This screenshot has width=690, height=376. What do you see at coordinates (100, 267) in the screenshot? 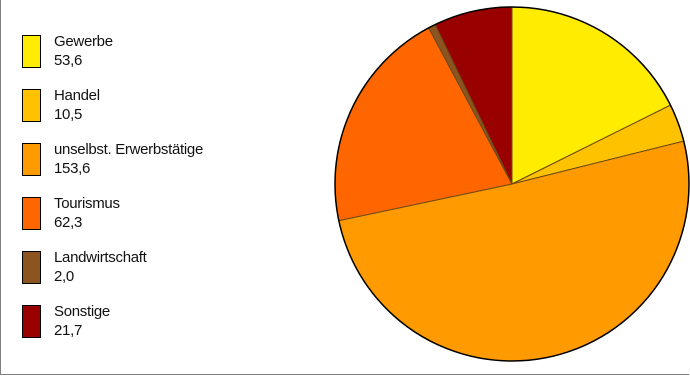
I see `legend-text: Landwirtschaft 2,0` at bounding box center [100, 267].